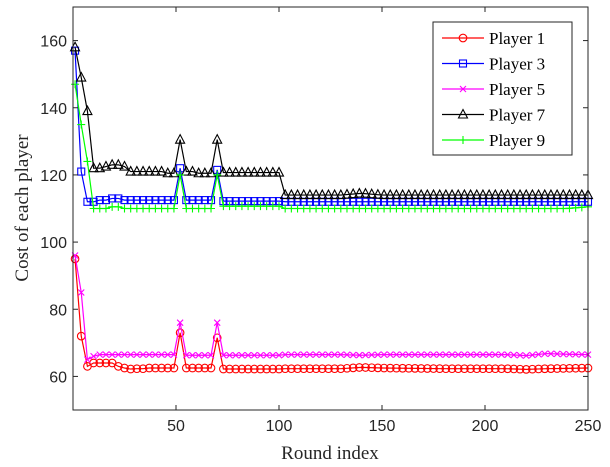  Describe the element at coordinates (58, 377) in the screenshot. I see `y-tick-label: 60` at that location.